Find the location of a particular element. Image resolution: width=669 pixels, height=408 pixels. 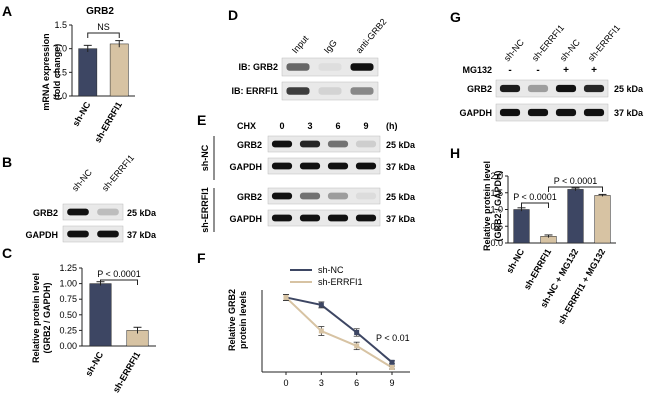

y-tick-label: 0.0 is located at coordinates (60, 96).